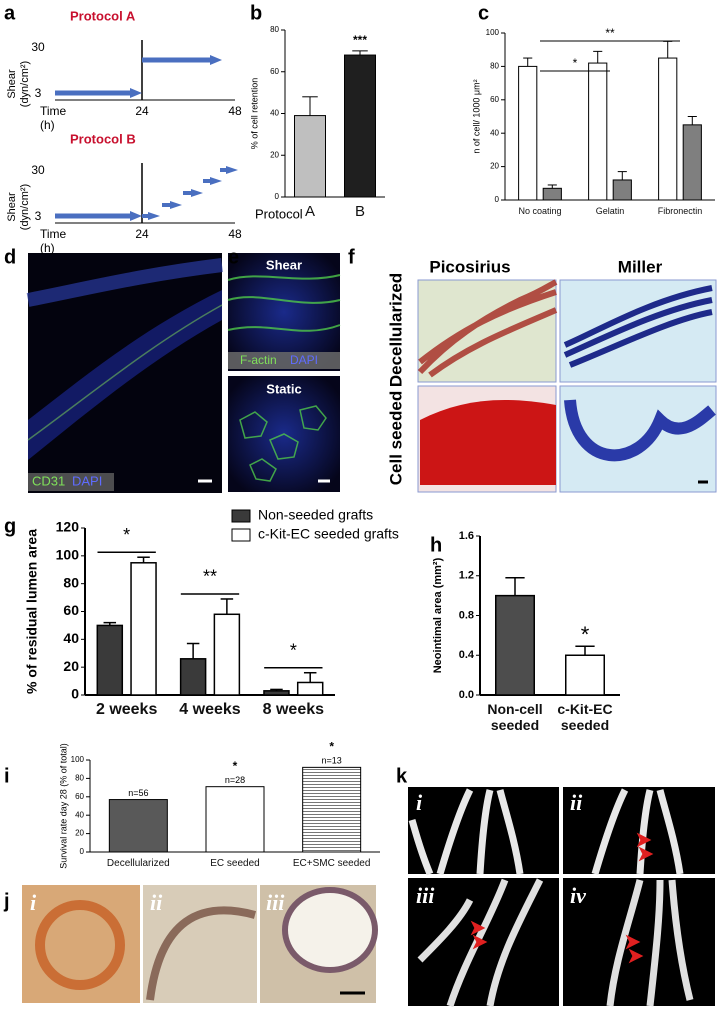 The height and width of the screenshot is (1012, 719). I want to click on micrograph-e-shear, so click(284, 312).